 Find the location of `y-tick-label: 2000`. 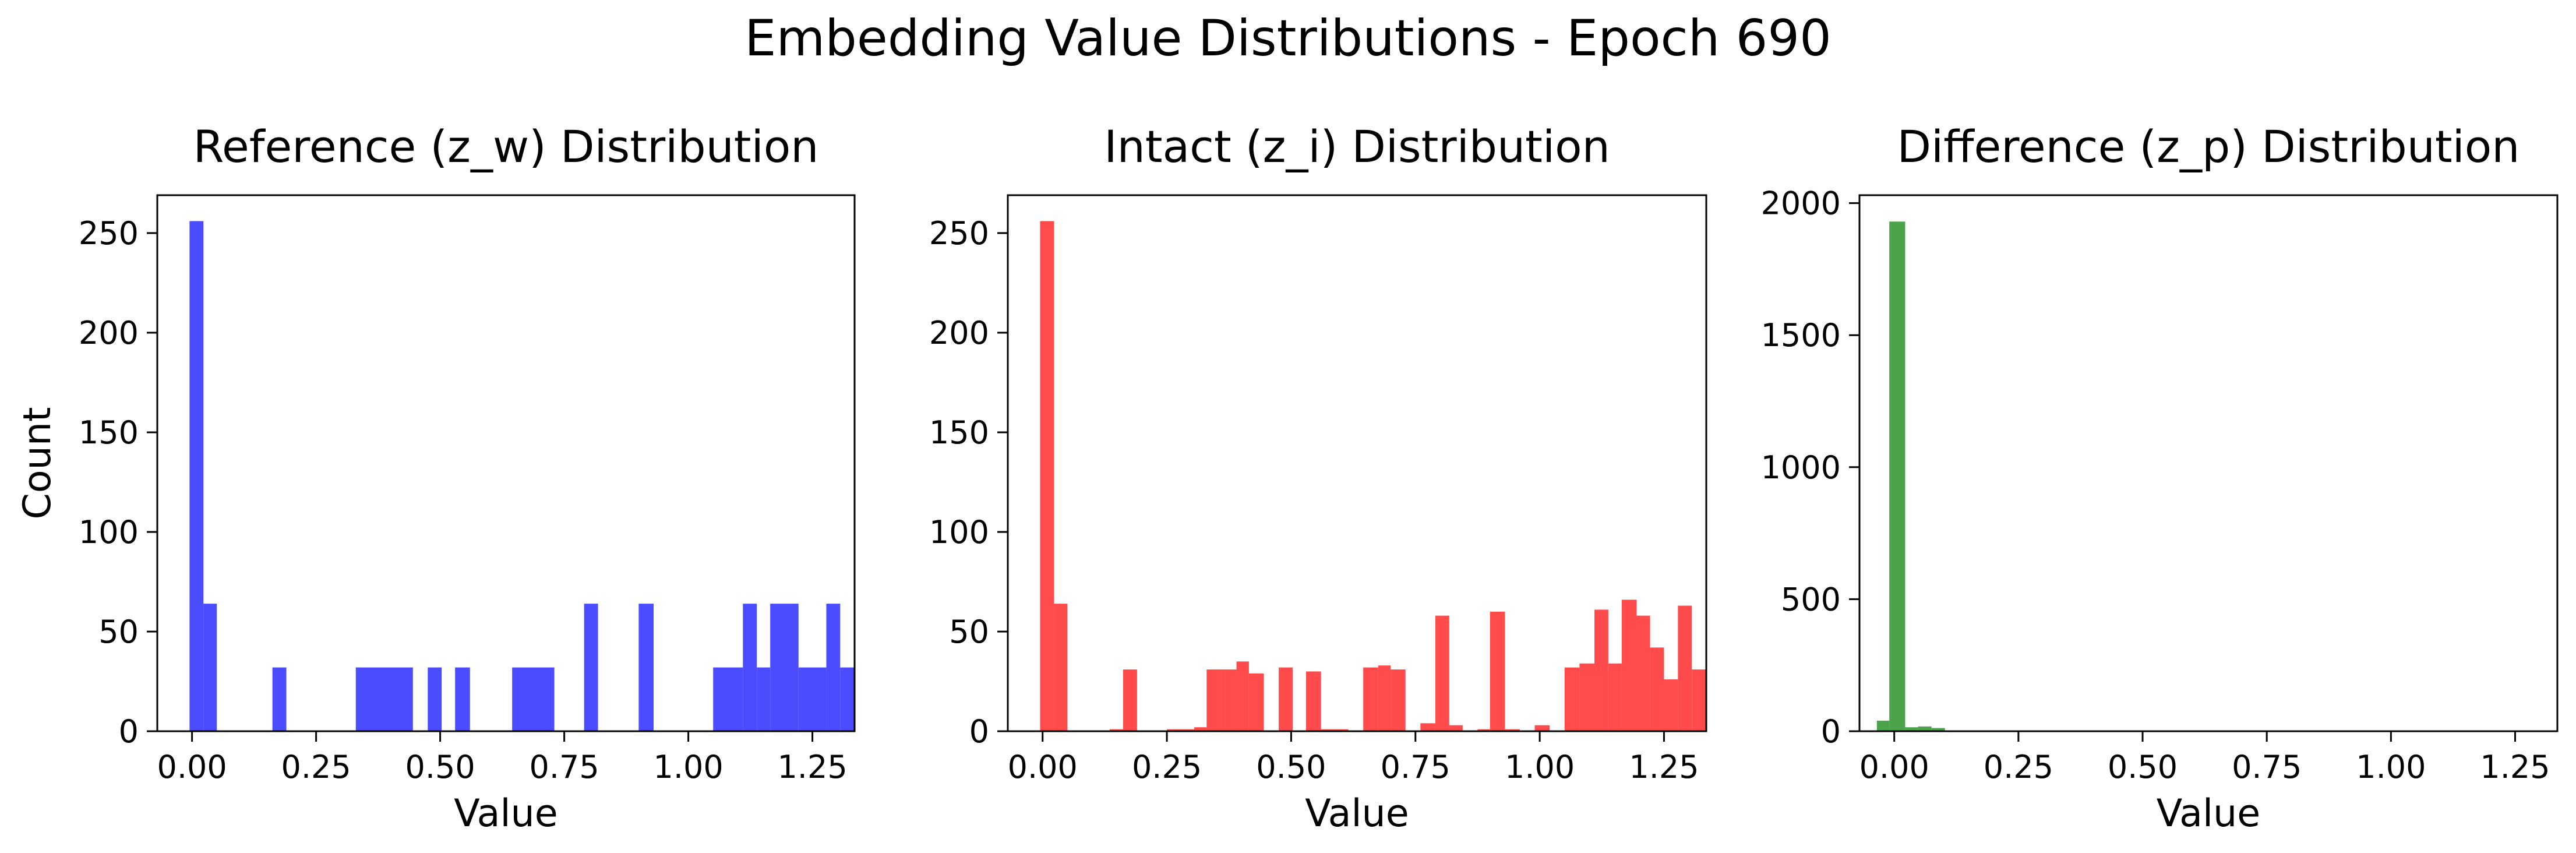

y-tick-label: 2000 is located at coordinates (1801, 204).